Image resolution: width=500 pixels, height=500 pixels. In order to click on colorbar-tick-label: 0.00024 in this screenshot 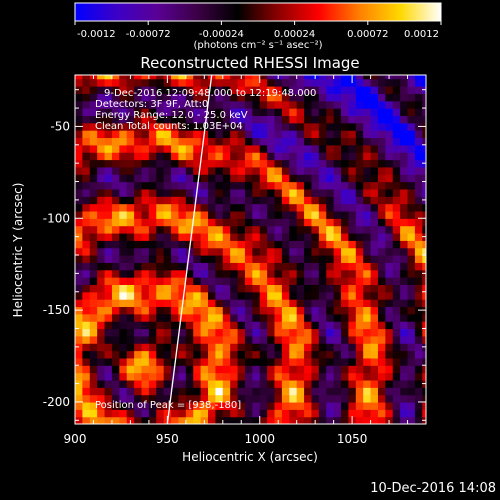, I will do `click(294, 34)`.